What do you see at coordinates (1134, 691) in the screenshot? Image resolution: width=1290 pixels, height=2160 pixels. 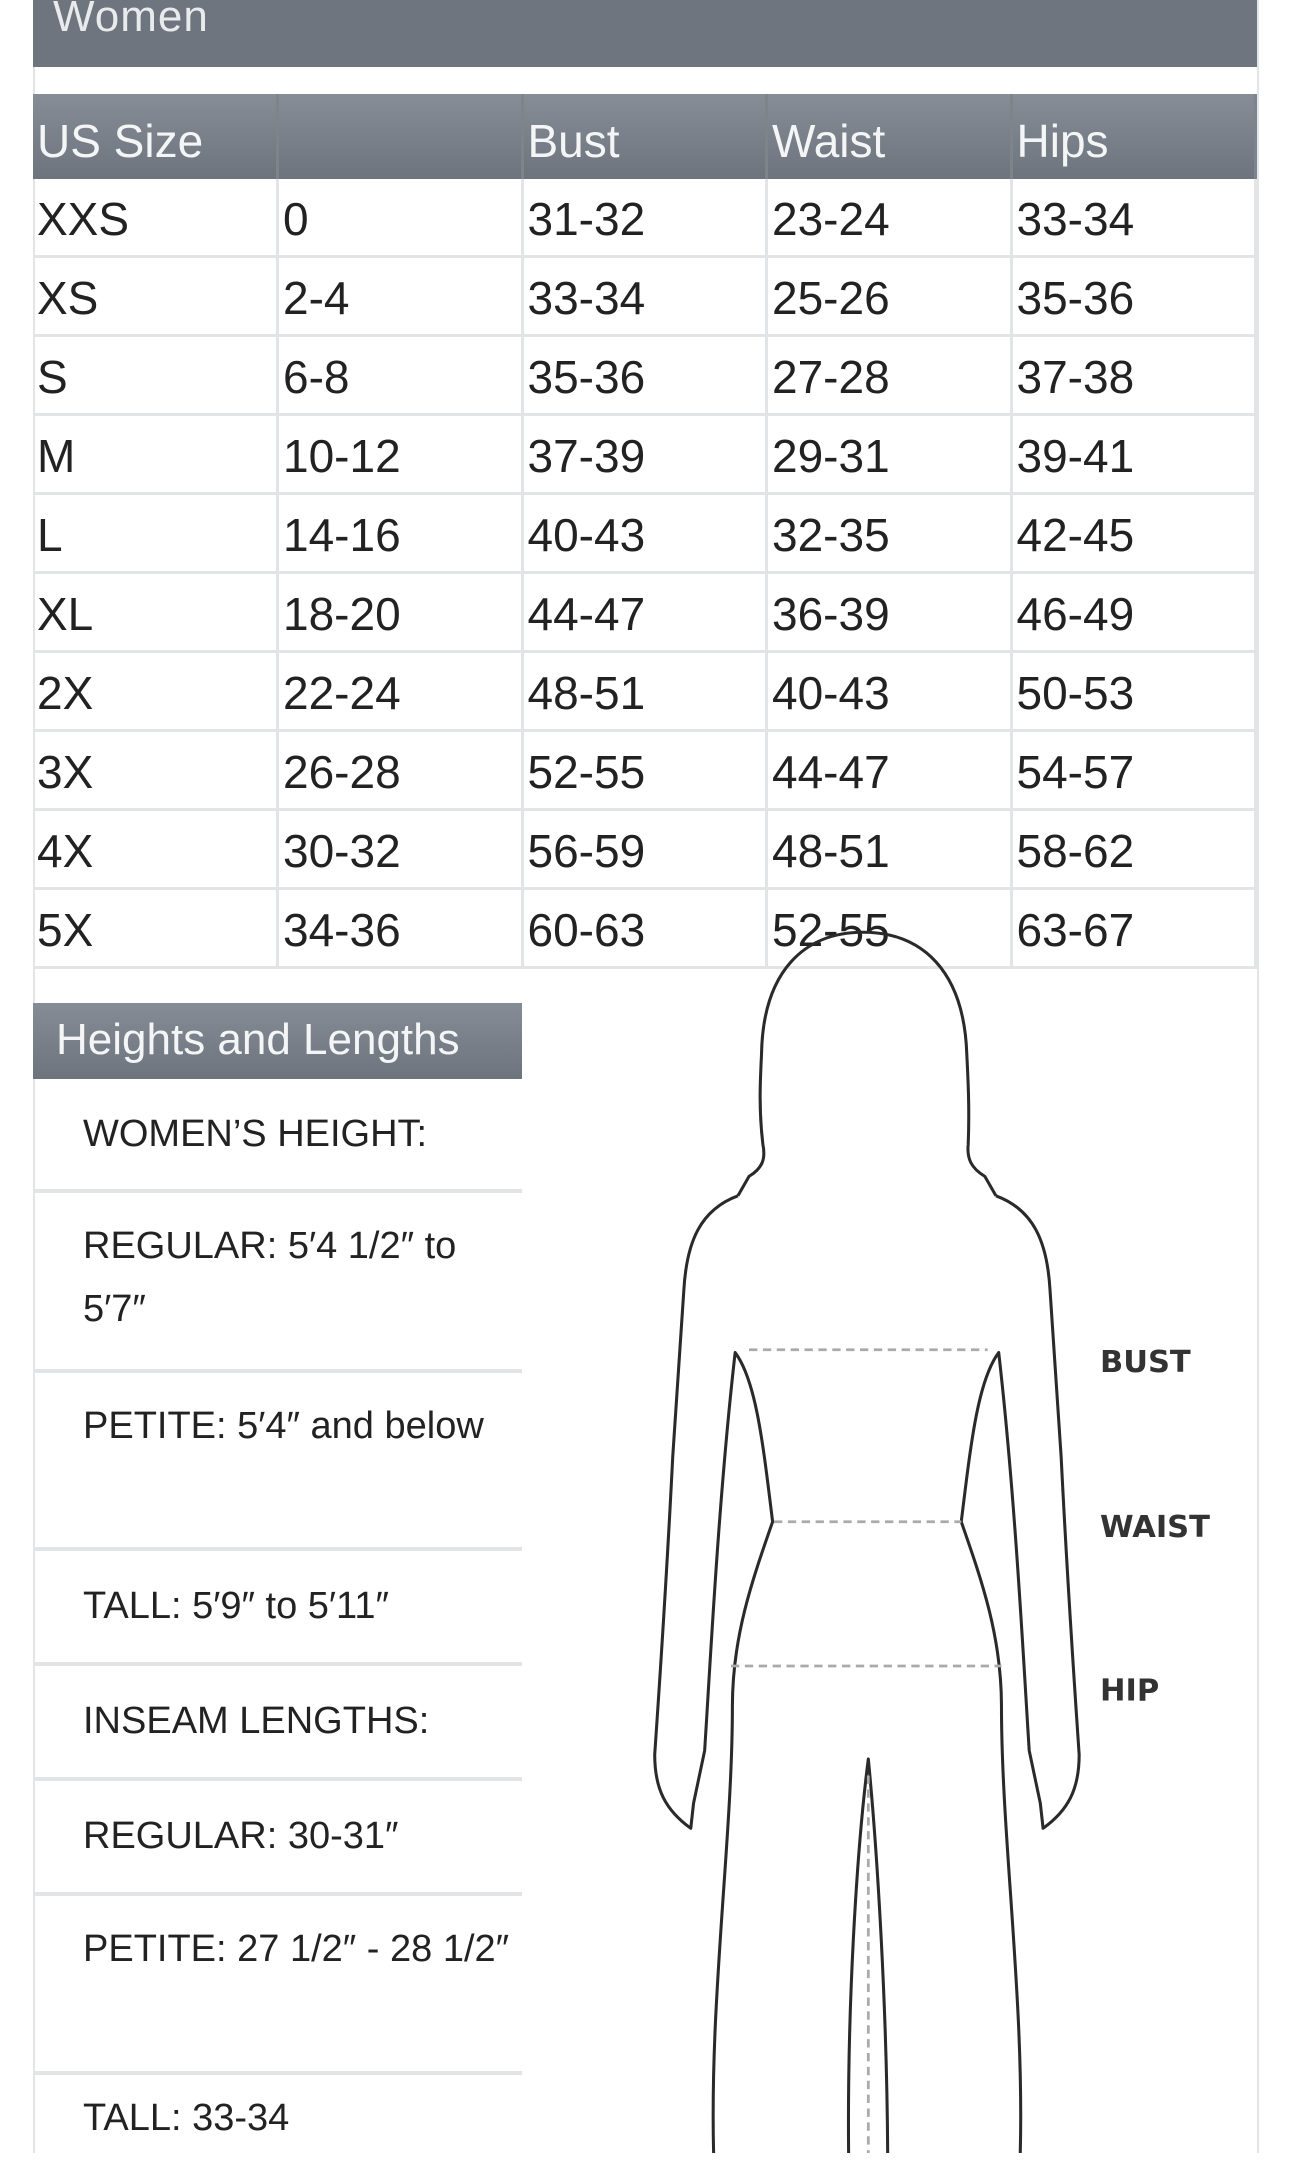 I see `table-cell: 50-53` at bounding box center [1134, 691].